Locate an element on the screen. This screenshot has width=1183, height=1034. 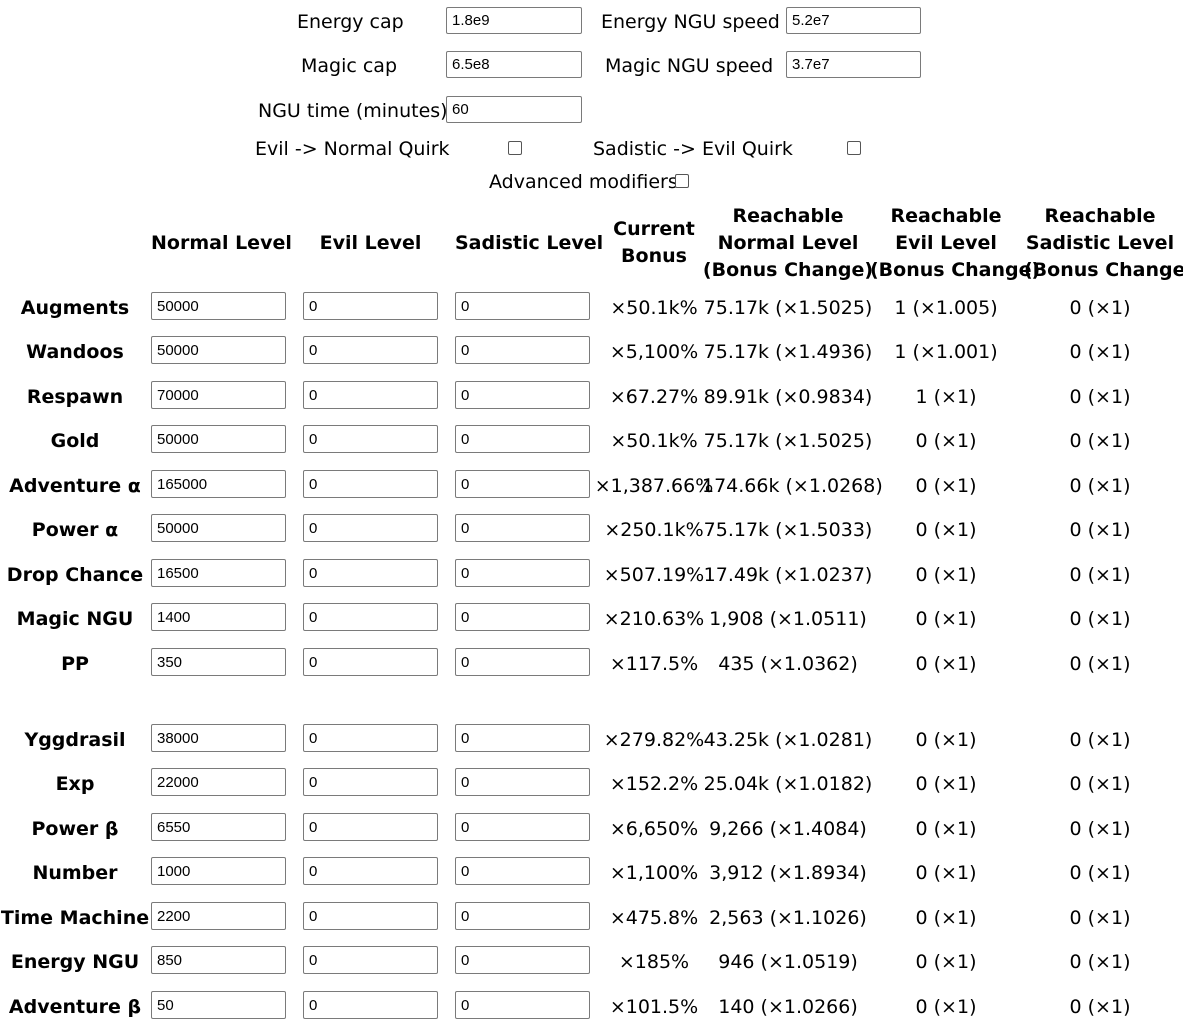
current-bonus-value: ×117.5% is located at coordinates (654, 664).